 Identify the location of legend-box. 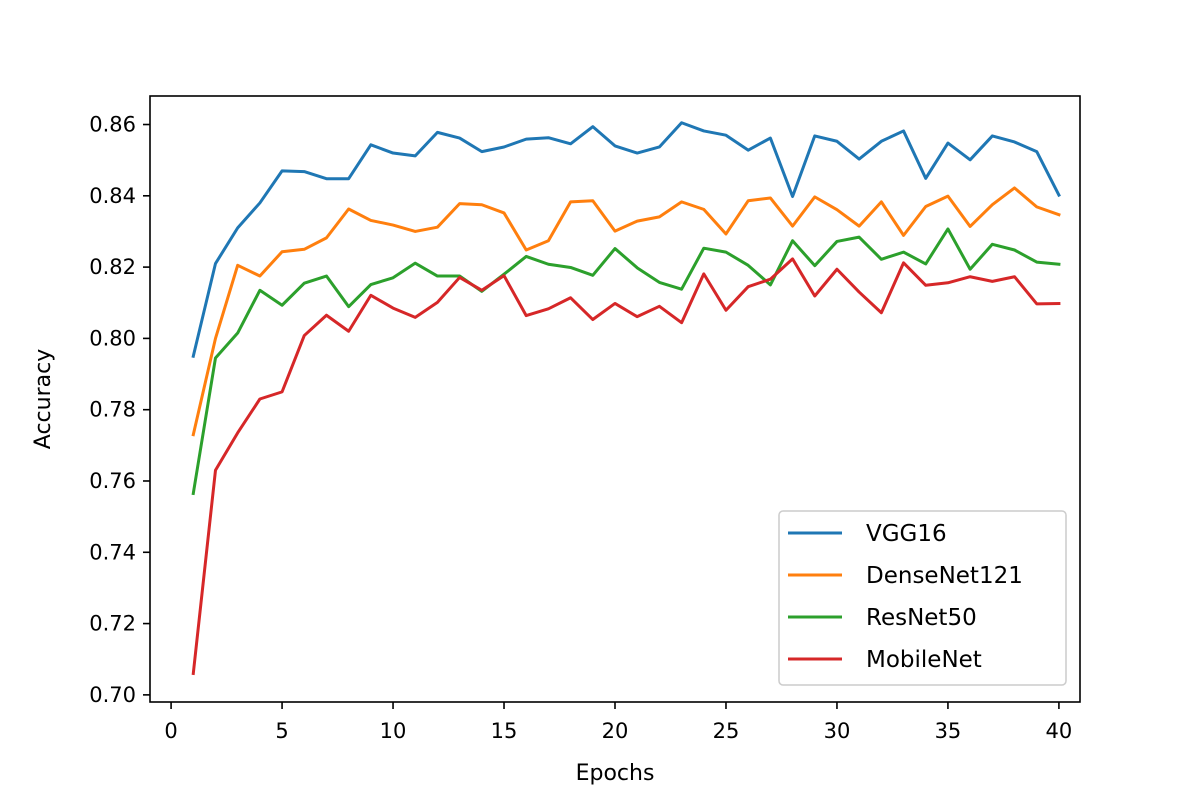
(922, 598).